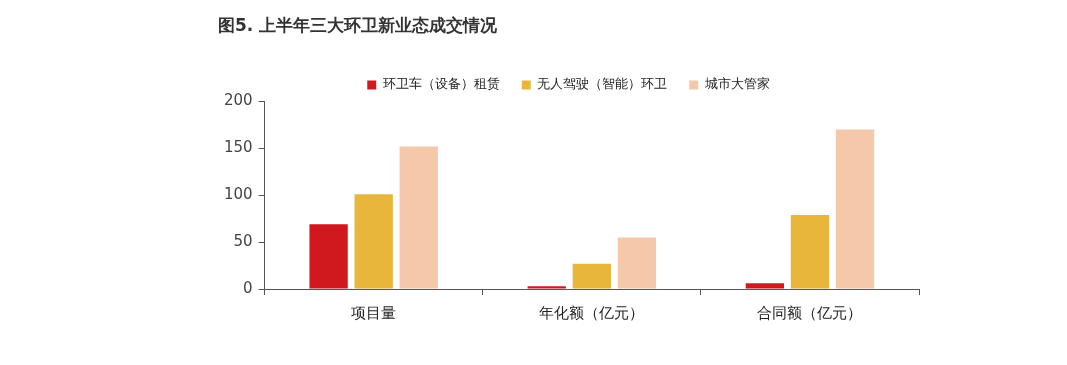  I want to click on y-tick-label: 100, so click(238, 194).